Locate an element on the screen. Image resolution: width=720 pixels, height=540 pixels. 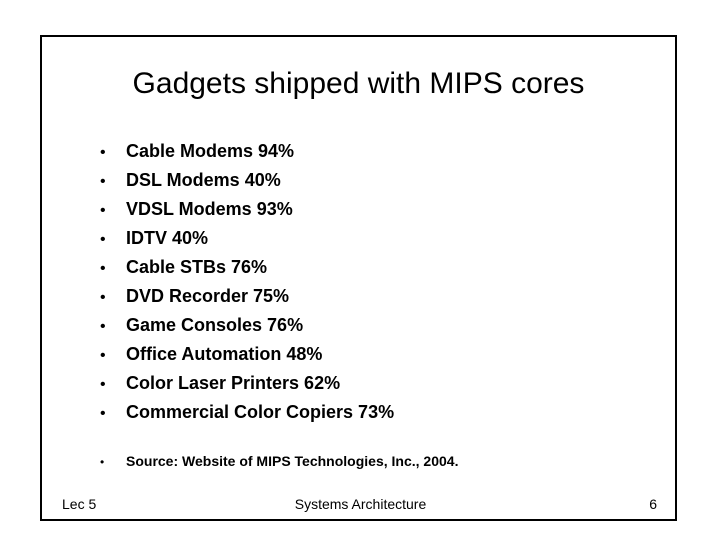
list-item: • Cable STBs 76% is located at coordinates (247, 267).